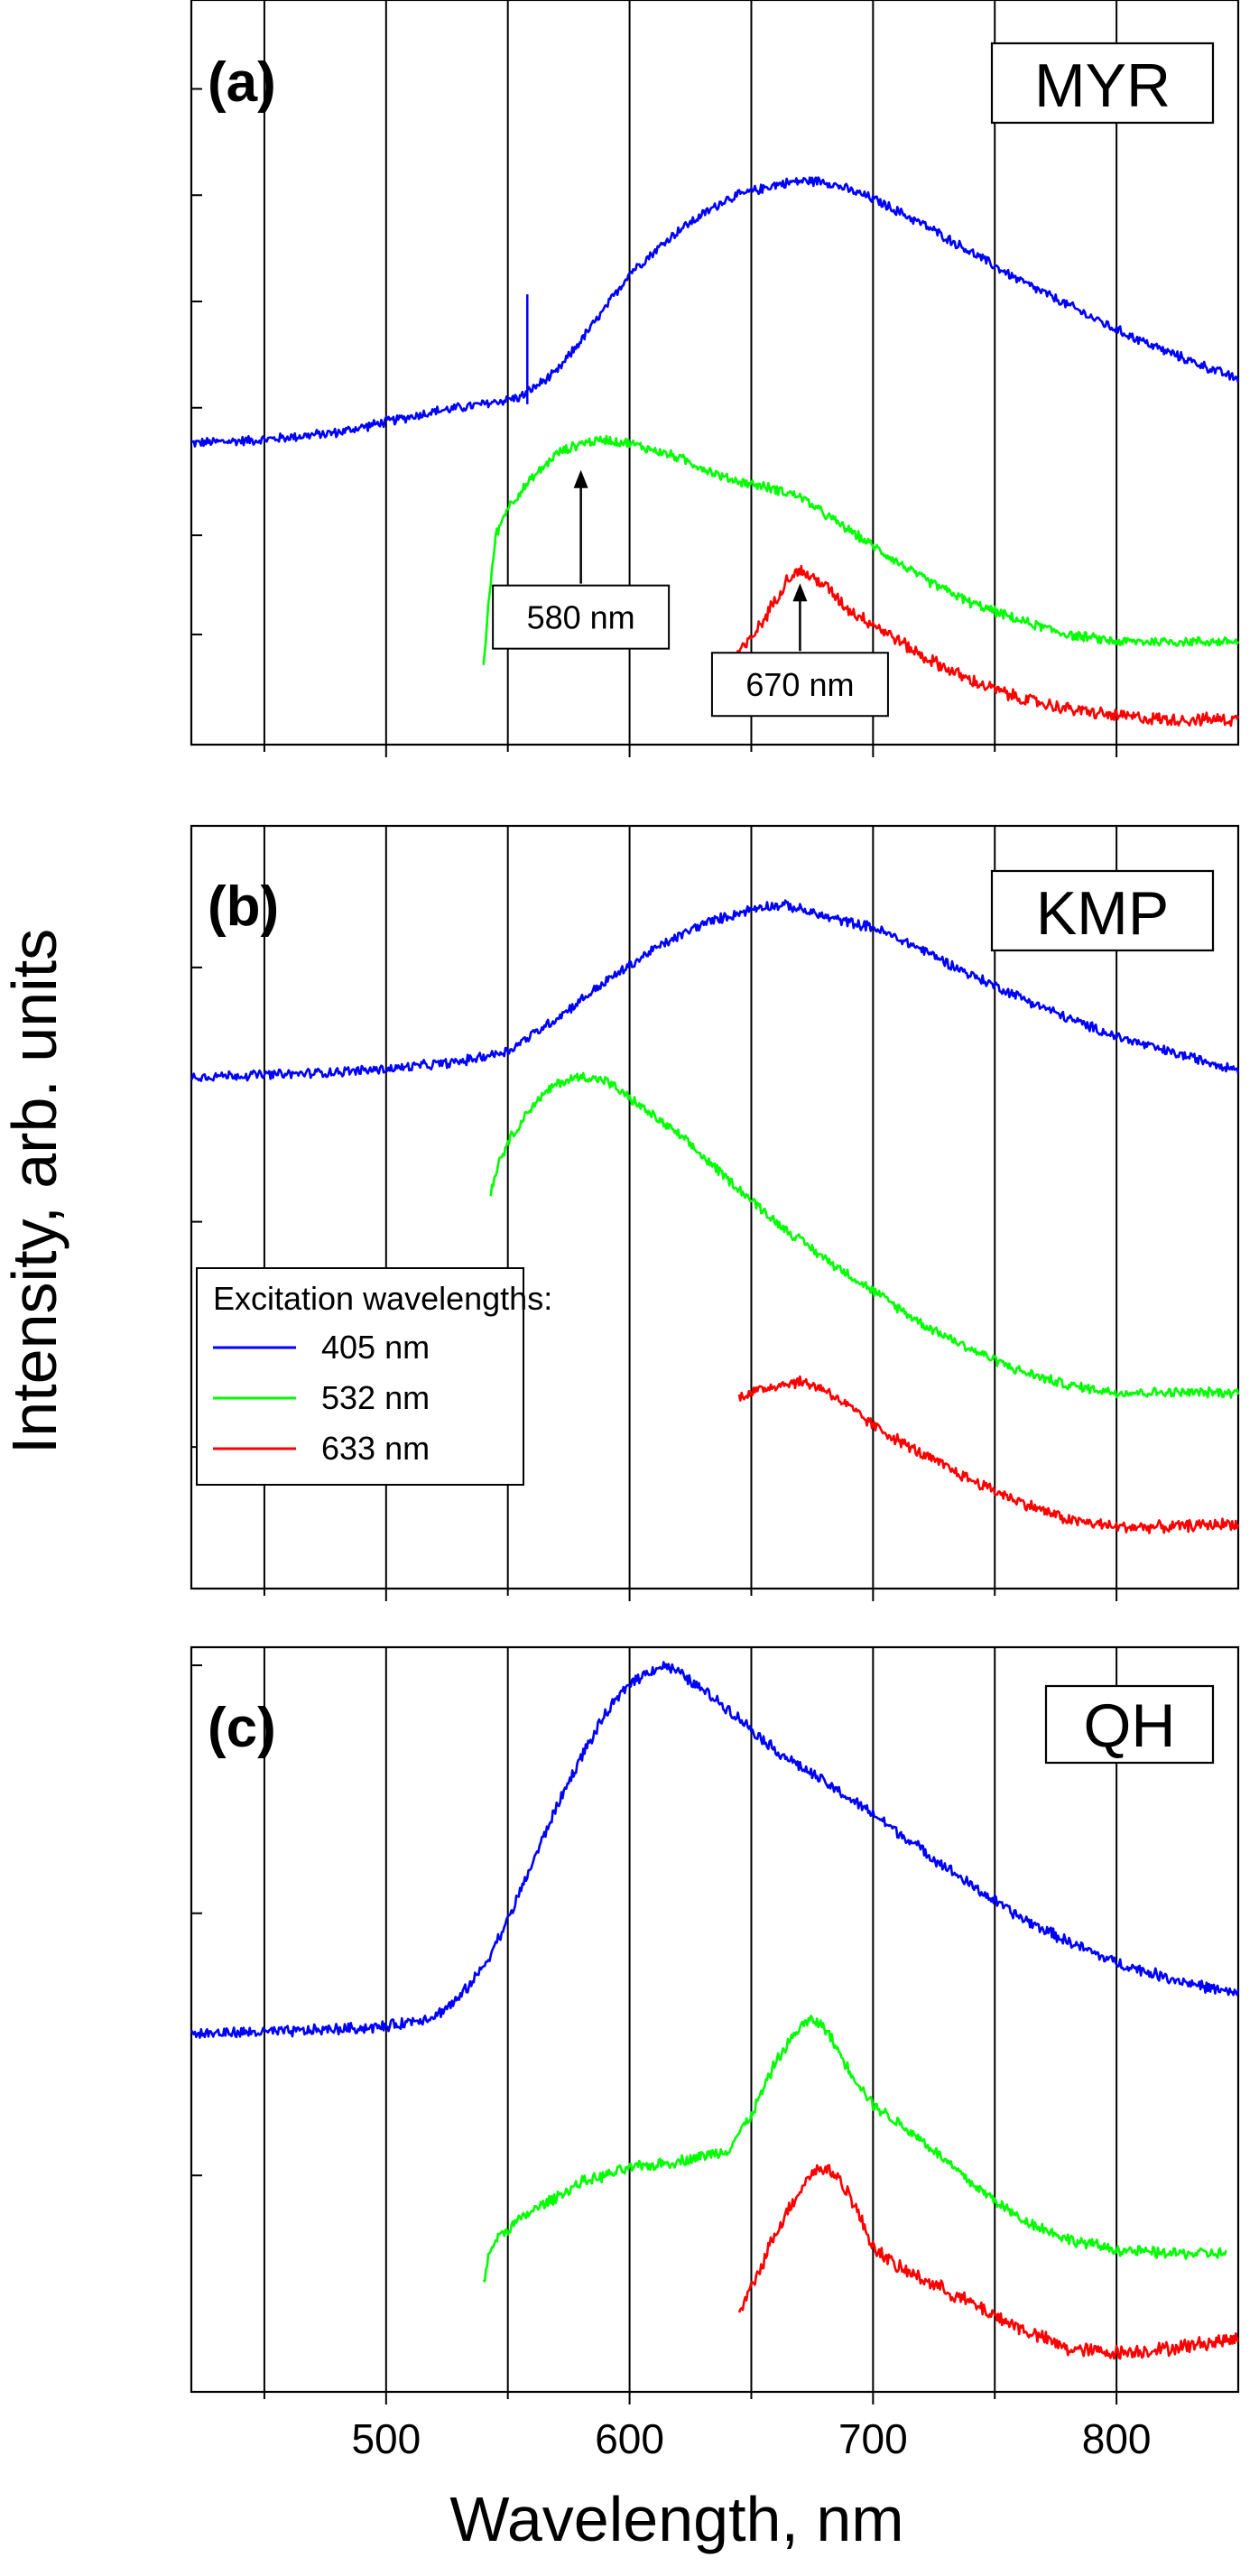  I want to click on x-tick-label: 500, so click(386, 2439).